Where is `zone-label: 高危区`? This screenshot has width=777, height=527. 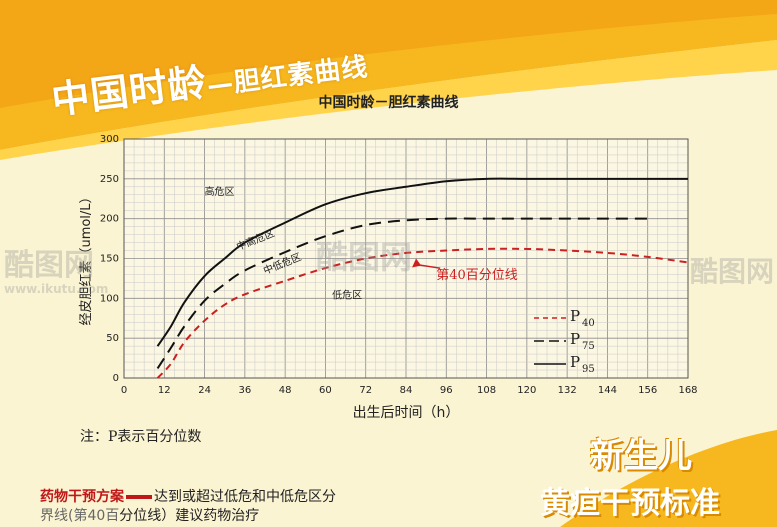 zone-label: 高危区 is located at coordinates (220, 191).